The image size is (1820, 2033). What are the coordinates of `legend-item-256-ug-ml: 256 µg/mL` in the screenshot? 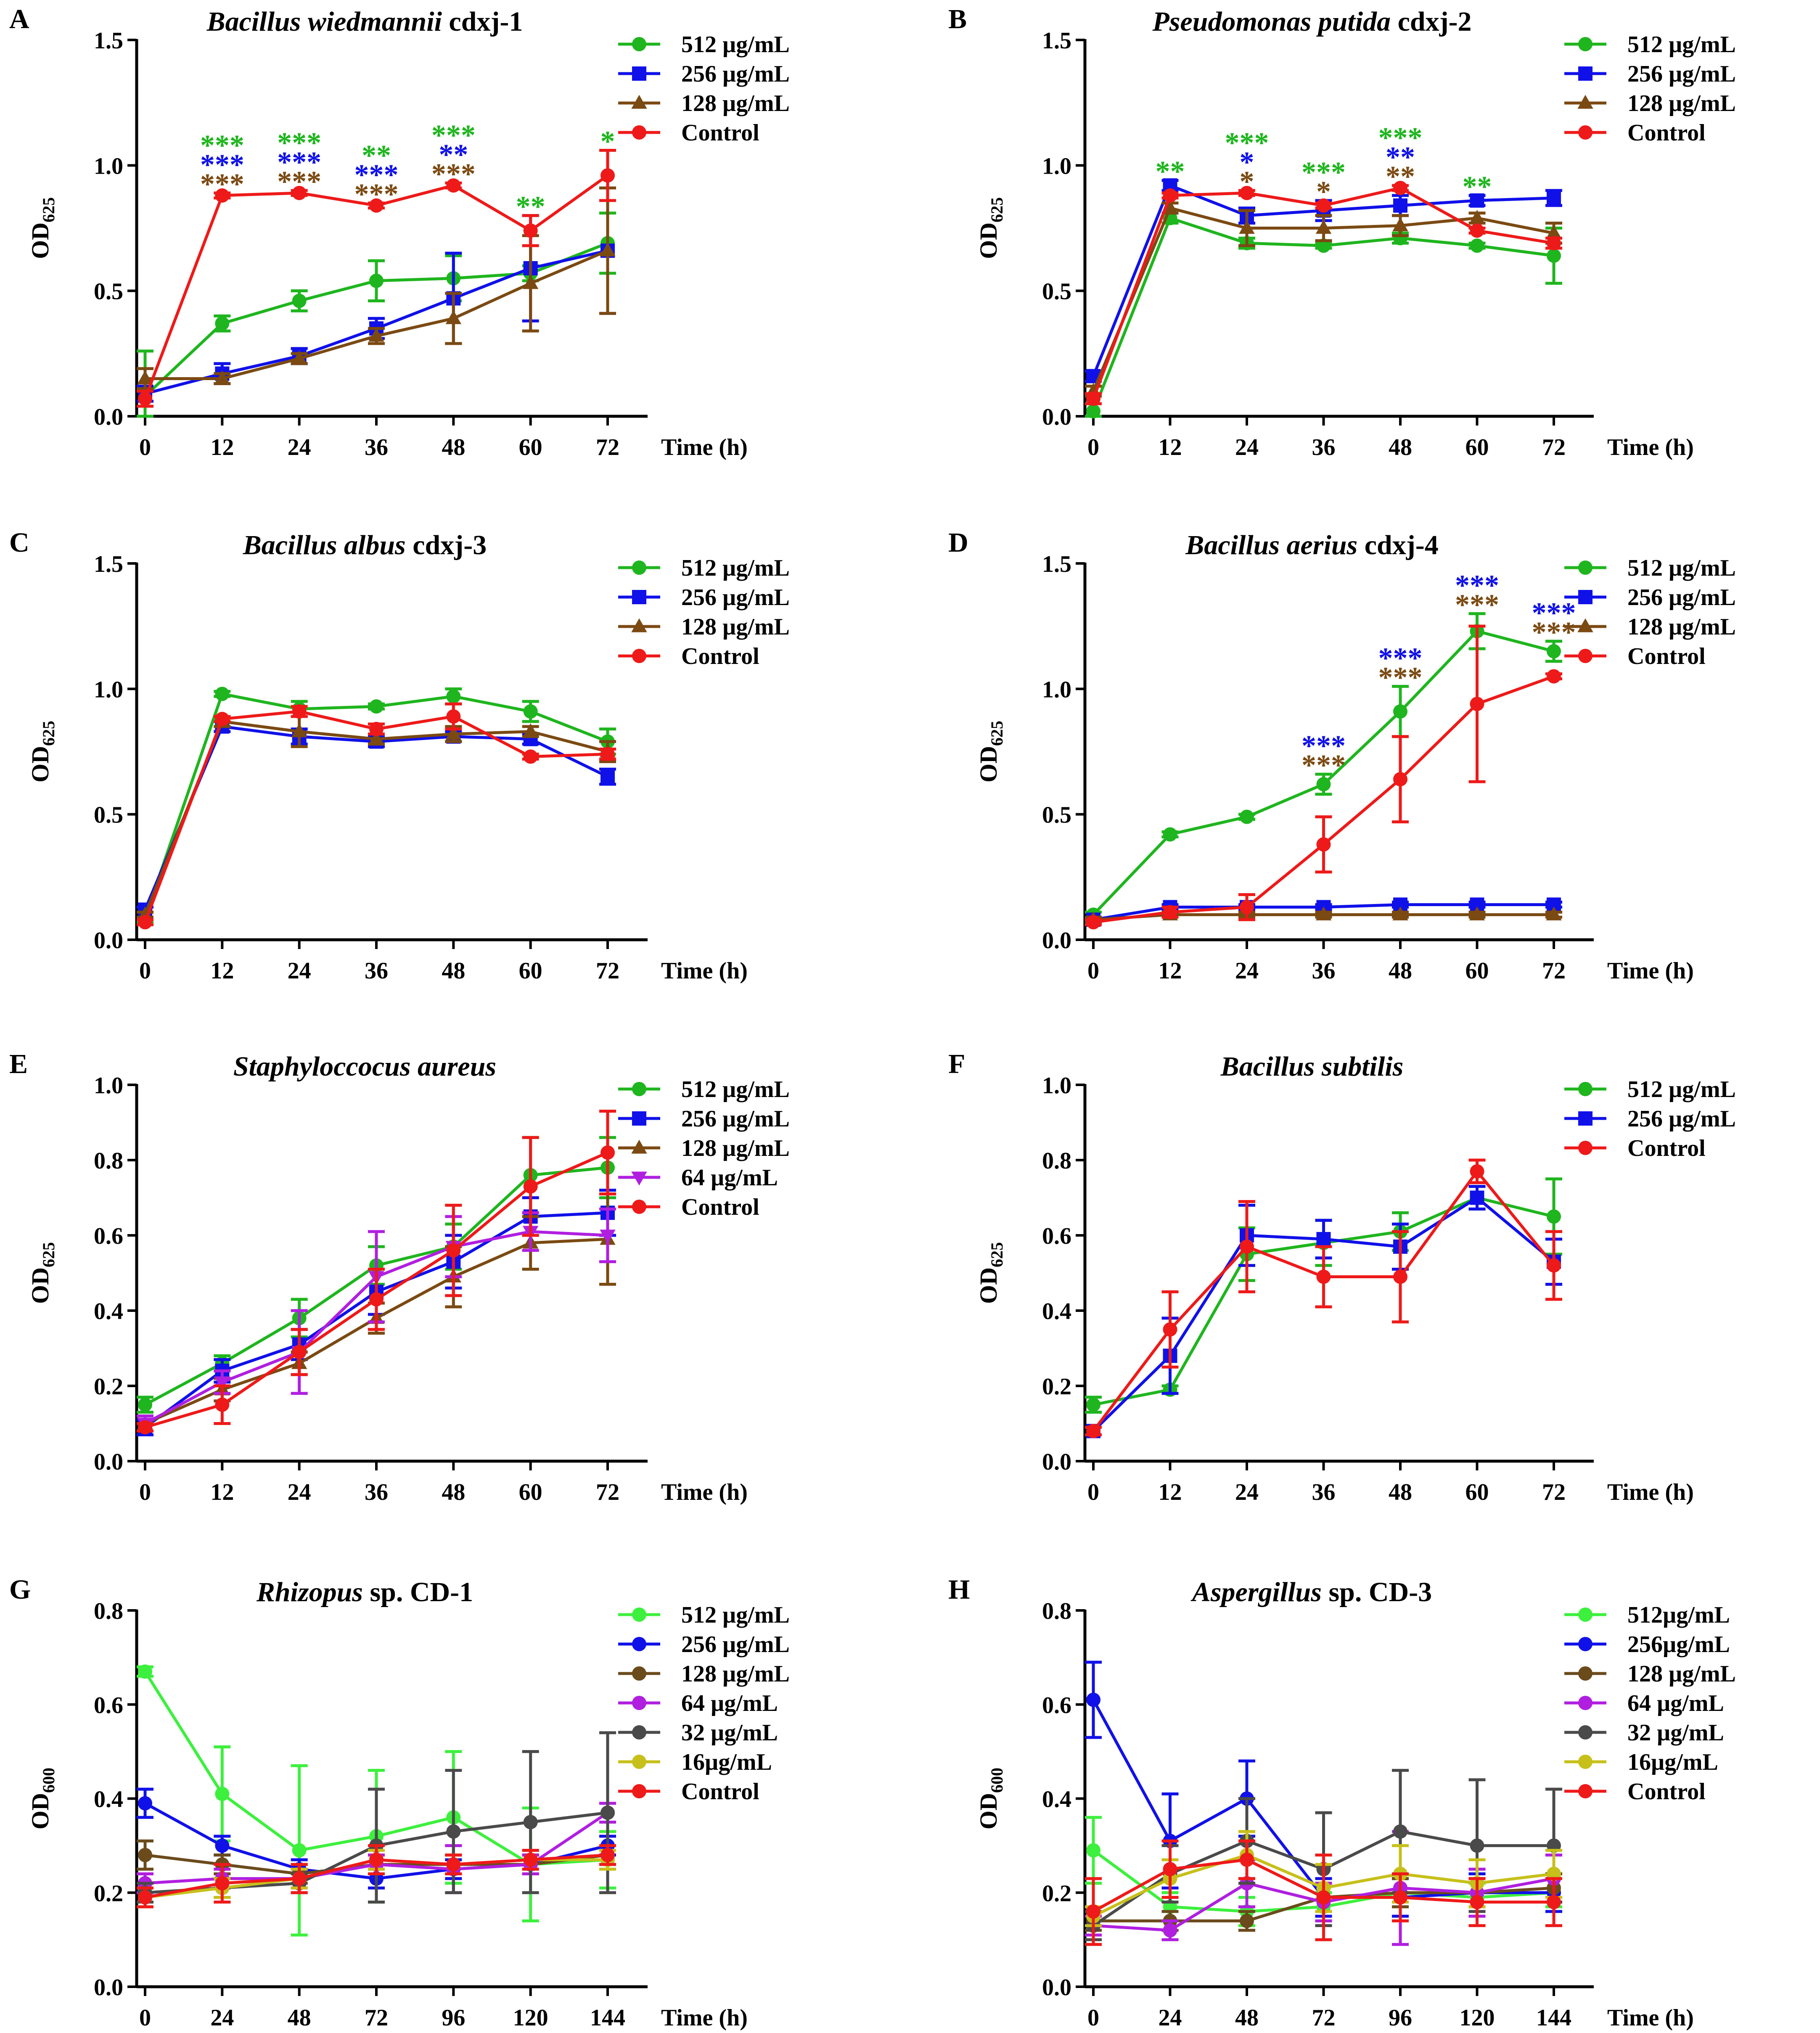 It's located at (704, 74).